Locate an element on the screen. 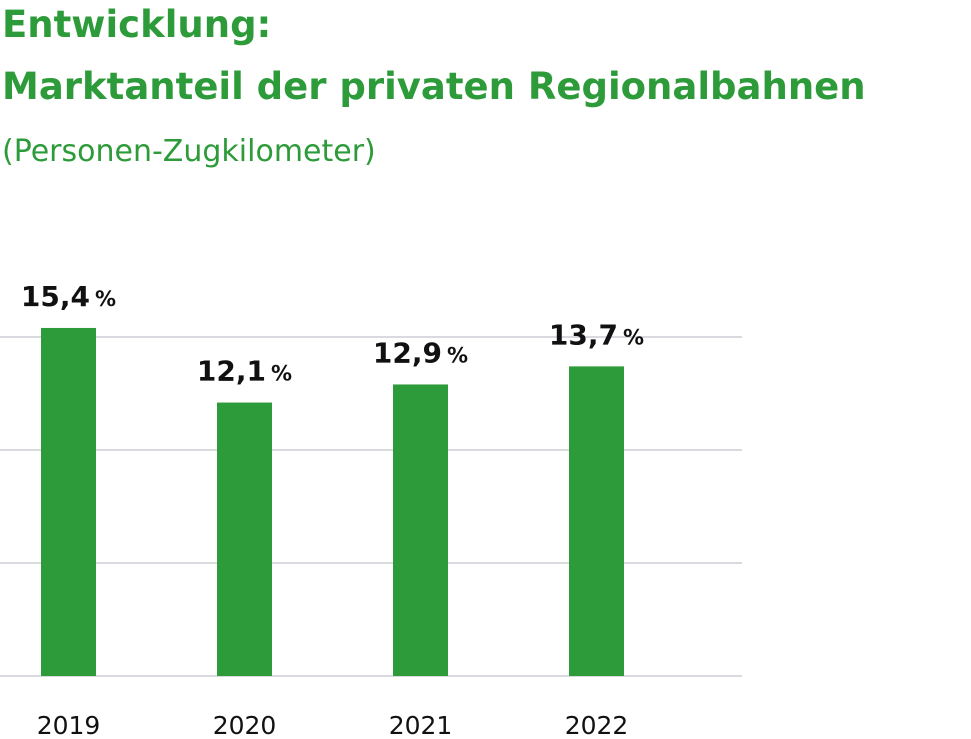  x-tick-2021: 2021 is located at coordinates (421, 725).